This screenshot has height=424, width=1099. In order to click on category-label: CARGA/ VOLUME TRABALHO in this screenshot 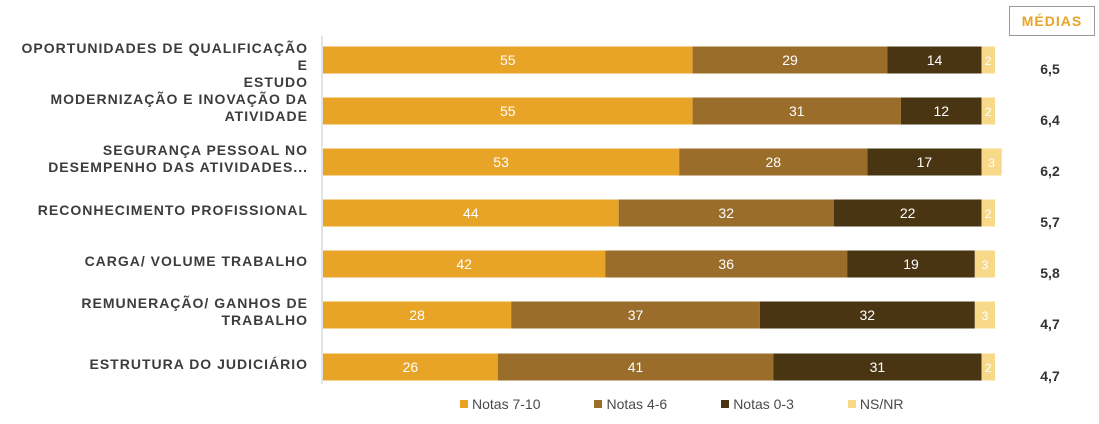, I will do `click(196, 260)`.